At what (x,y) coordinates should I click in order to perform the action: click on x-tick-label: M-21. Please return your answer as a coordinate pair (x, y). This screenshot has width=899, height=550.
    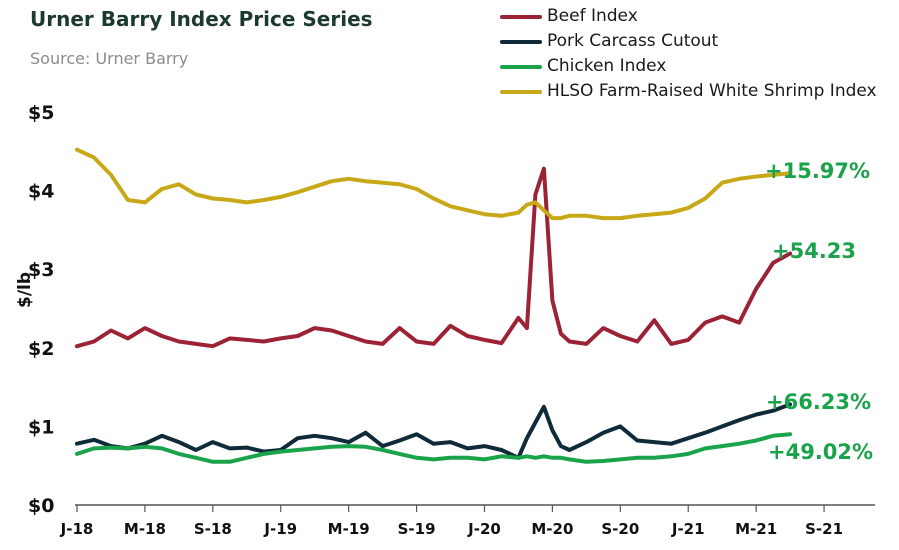
    Looking at the image, I should click on (756, 529).